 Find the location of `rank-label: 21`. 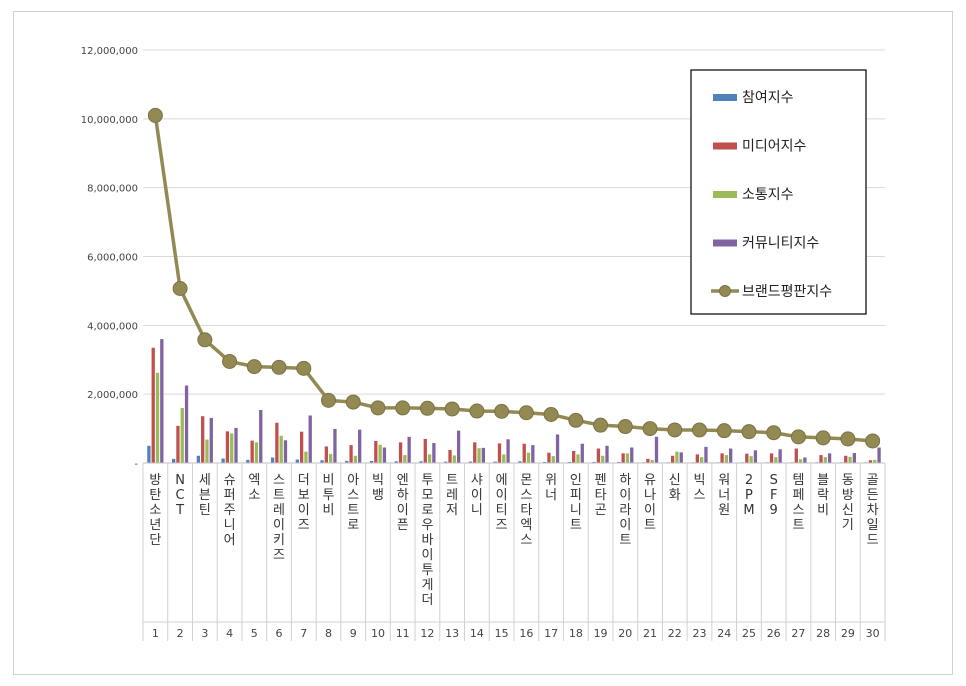

rank-label: 21 is located at coordinates (650, 633).